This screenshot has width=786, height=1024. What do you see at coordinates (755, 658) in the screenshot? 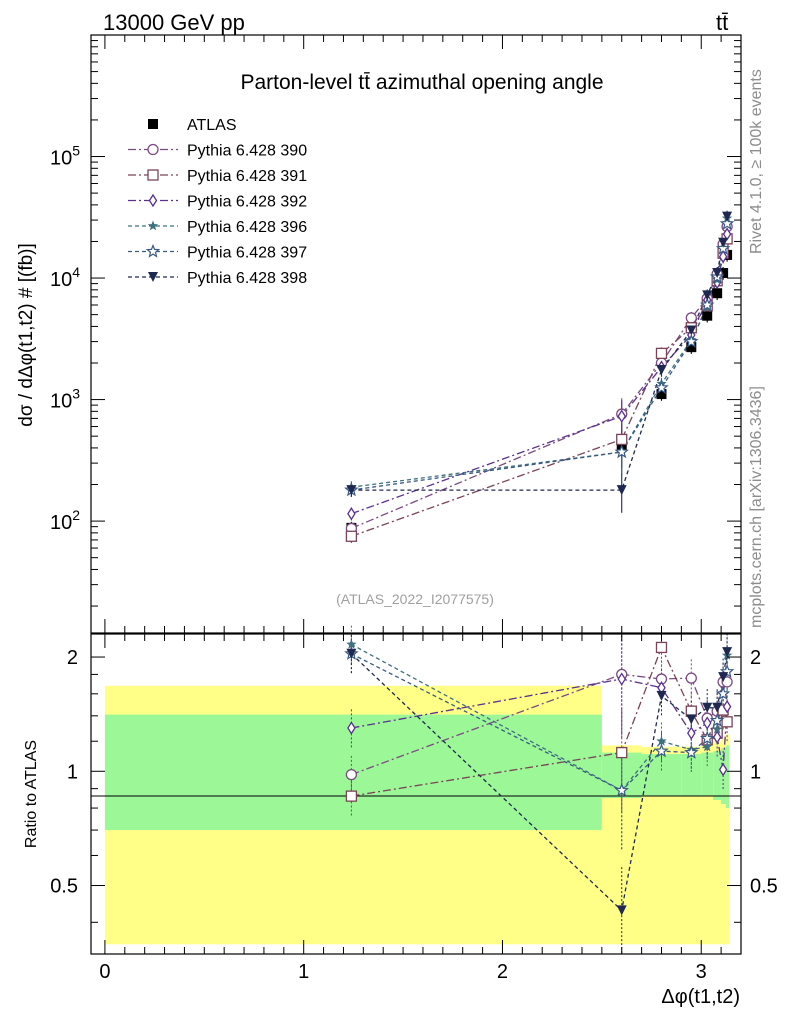
I see `ratio-y-tick-label-right: 2` at bounding box center [755, 658].